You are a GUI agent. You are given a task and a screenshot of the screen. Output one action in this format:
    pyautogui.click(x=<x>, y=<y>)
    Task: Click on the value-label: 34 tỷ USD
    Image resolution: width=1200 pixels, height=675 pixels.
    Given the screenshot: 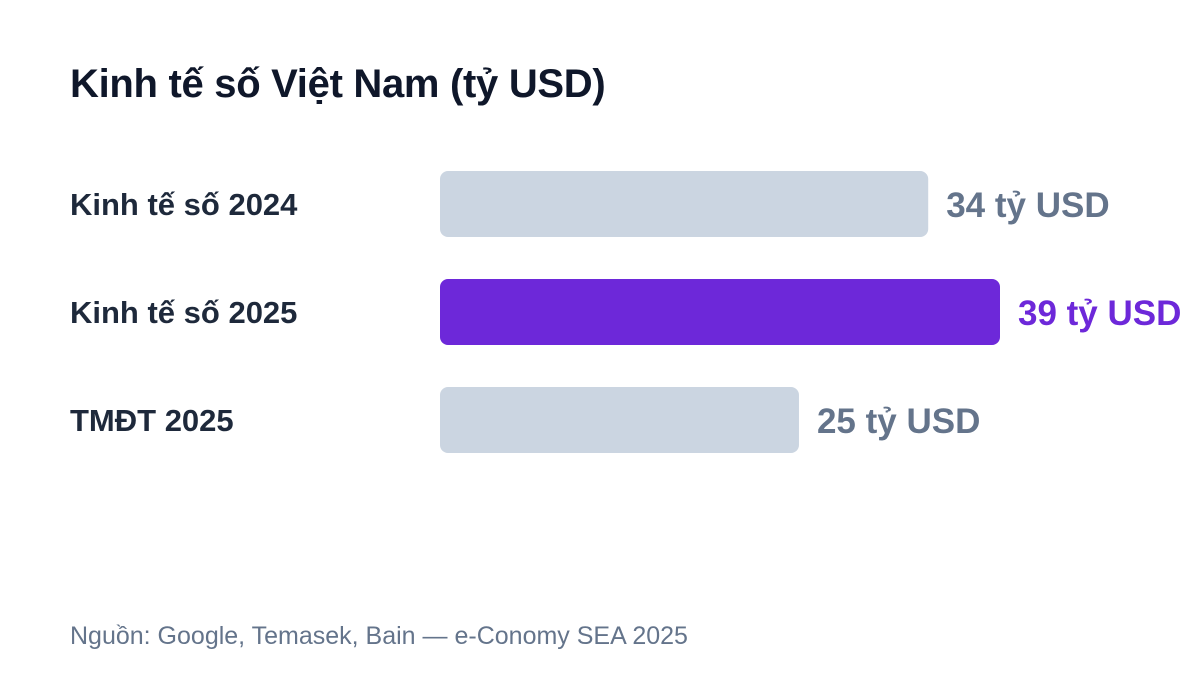 What is the action you would take?
    pyautogui.click(x=1027, y=205)
    